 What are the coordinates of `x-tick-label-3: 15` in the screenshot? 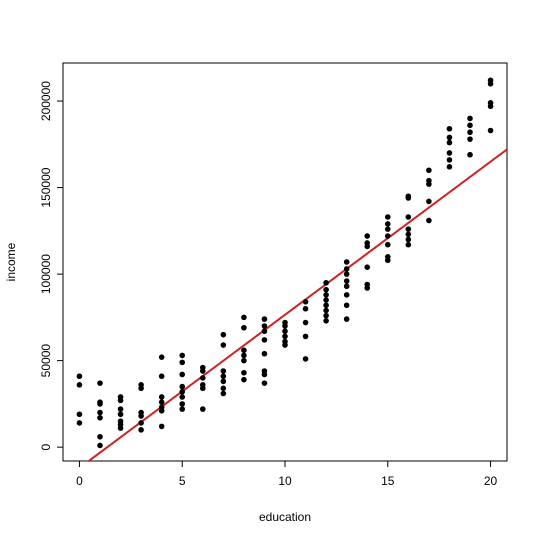 It's located at (388, 481).